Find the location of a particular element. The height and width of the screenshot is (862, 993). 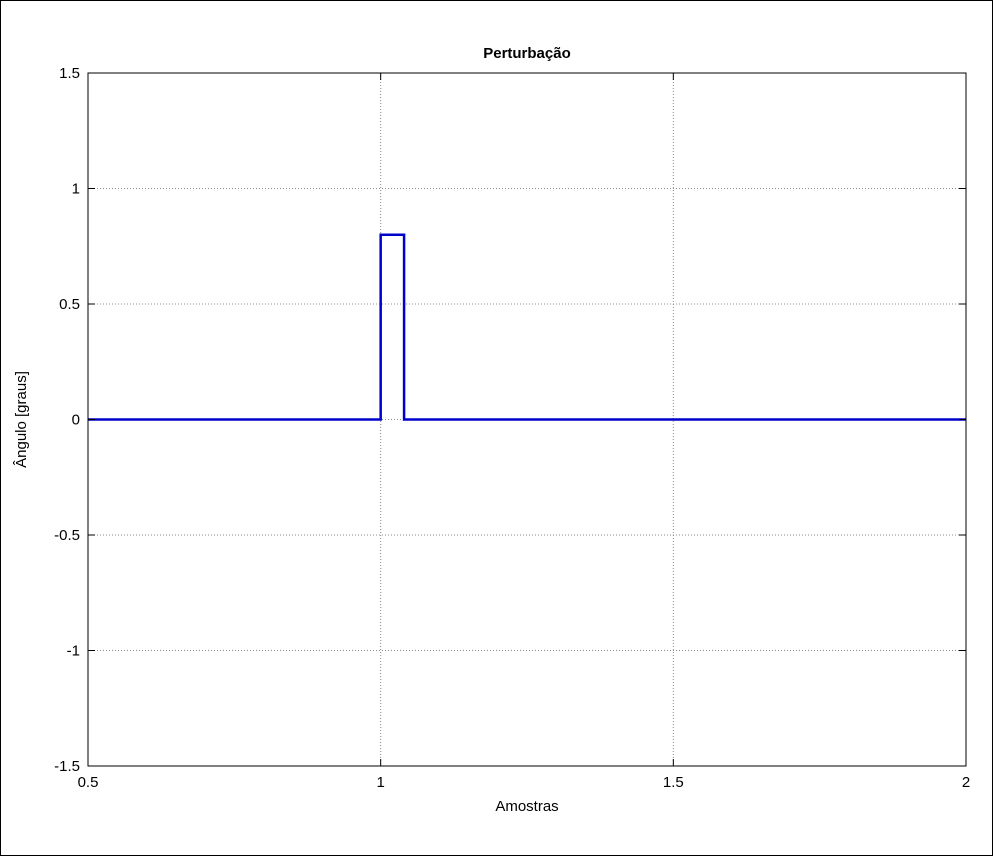

x-tick-label: 1 is located at coordinates (380, 782).